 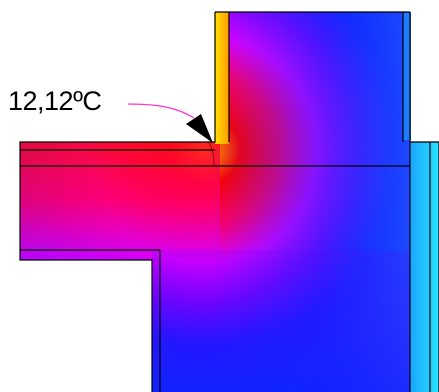 I want to click on plaster-strip, so click(x=222, y=78).